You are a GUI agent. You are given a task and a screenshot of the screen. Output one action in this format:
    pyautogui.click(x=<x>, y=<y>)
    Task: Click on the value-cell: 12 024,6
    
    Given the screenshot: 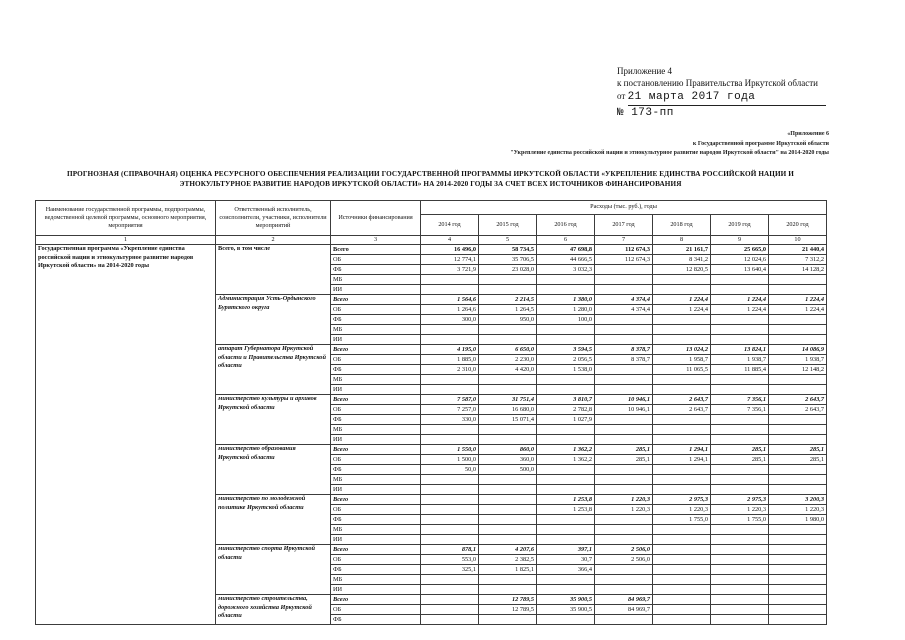 What is the action you would take?
    pyautogui.click(x=739, y=260)
    